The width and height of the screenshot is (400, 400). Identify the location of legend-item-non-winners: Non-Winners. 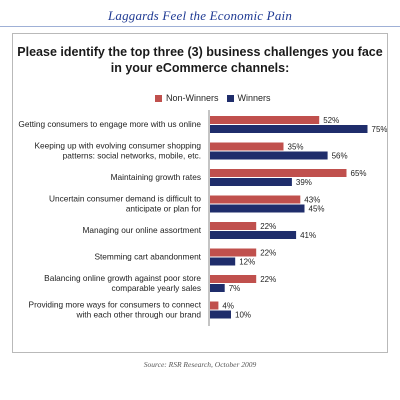
(187, 98).